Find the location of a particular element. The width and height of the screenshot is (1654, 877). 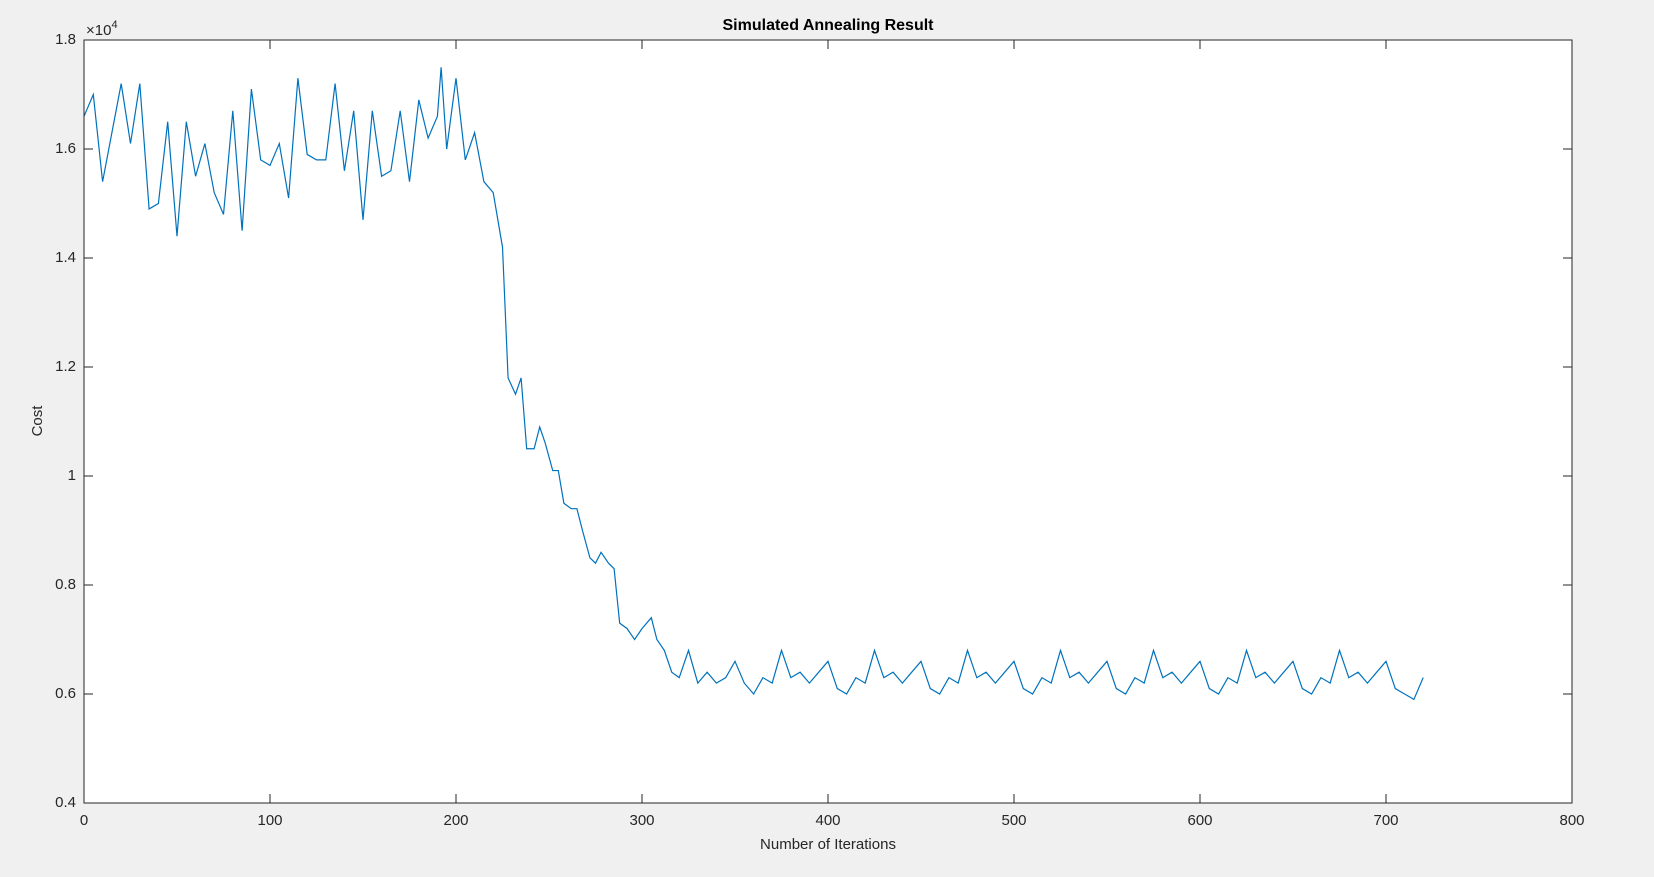

y-multiplier: ×10⁴ is located at coordinates (102, 29).